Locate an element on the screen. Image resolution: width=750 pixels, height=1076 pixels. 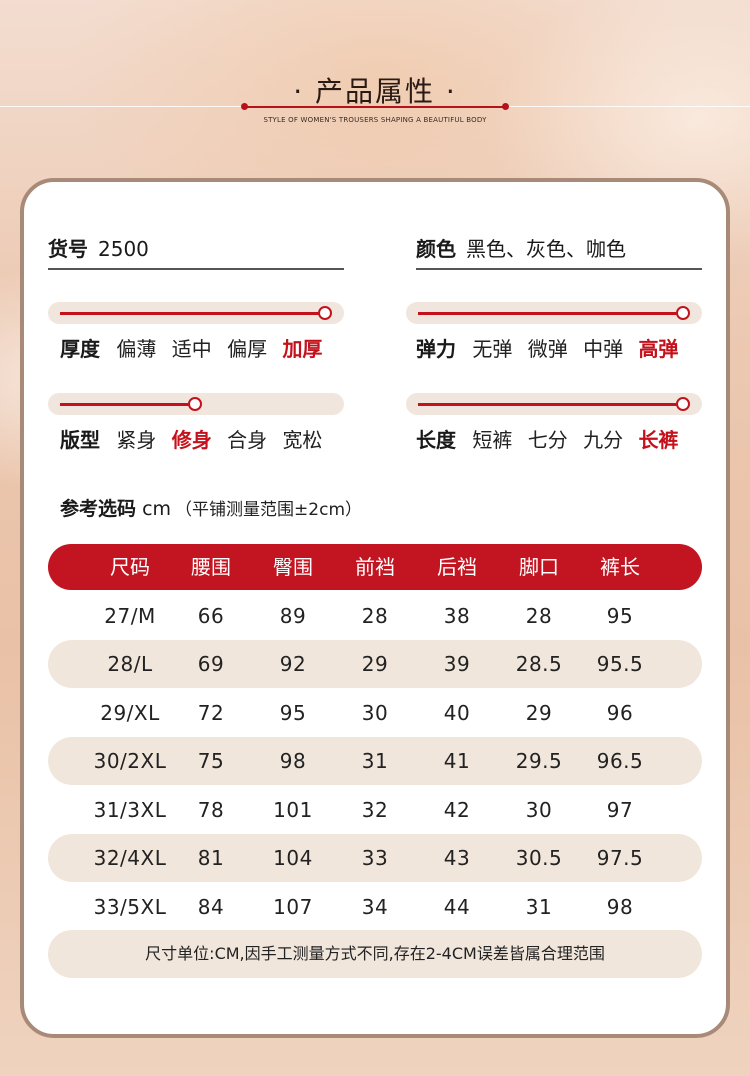
fit-slider-fill is located at coordinates (125, 404).